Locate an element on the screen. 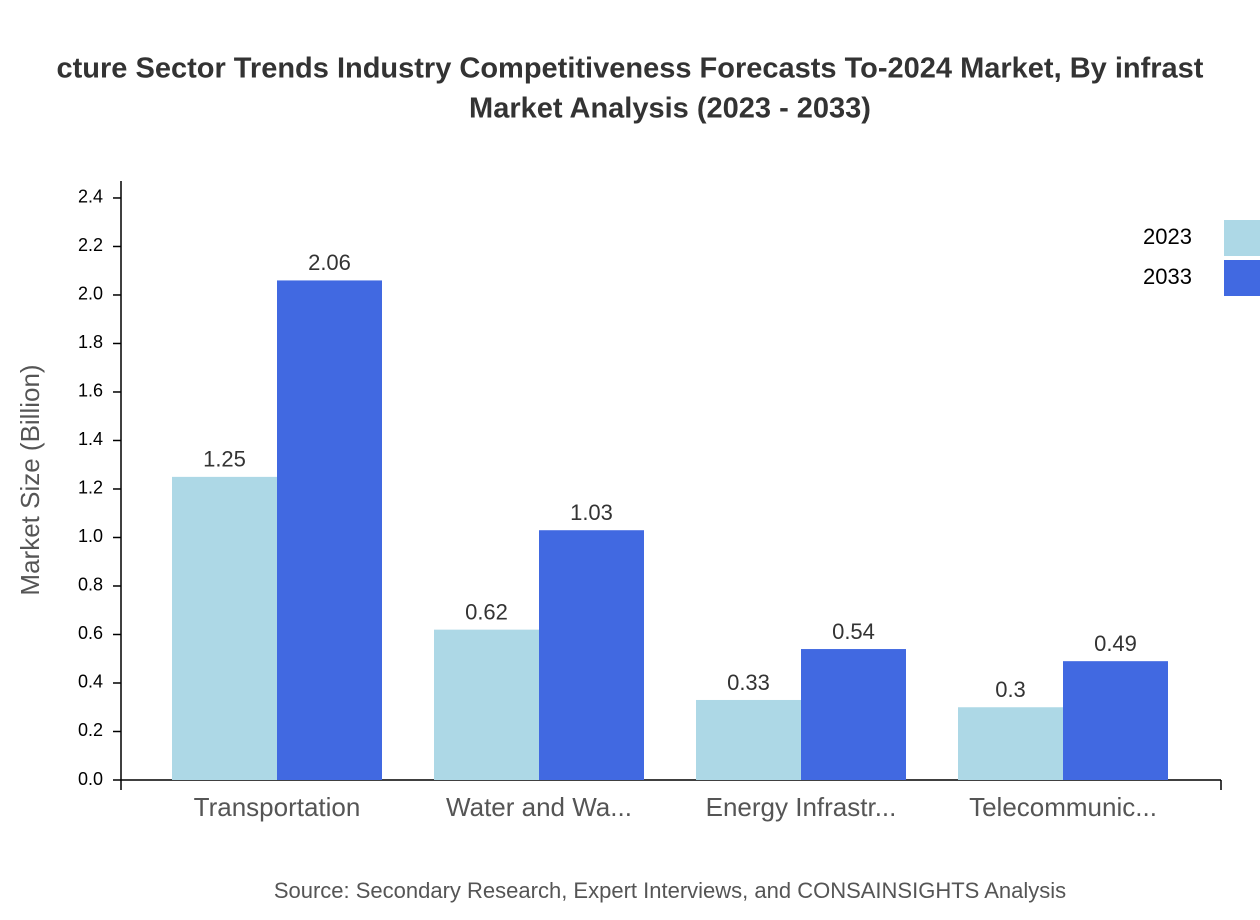 The image size is (1260, 920). y-tick-label: 0.2 is located at coordinates (90, 730).